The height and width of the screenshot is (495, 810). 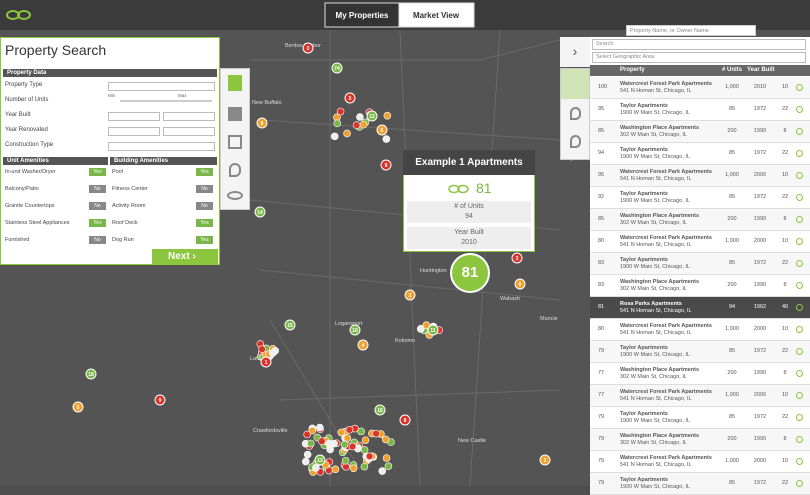 I want to click on tab-label: Market View, so click(x=436, y=15).